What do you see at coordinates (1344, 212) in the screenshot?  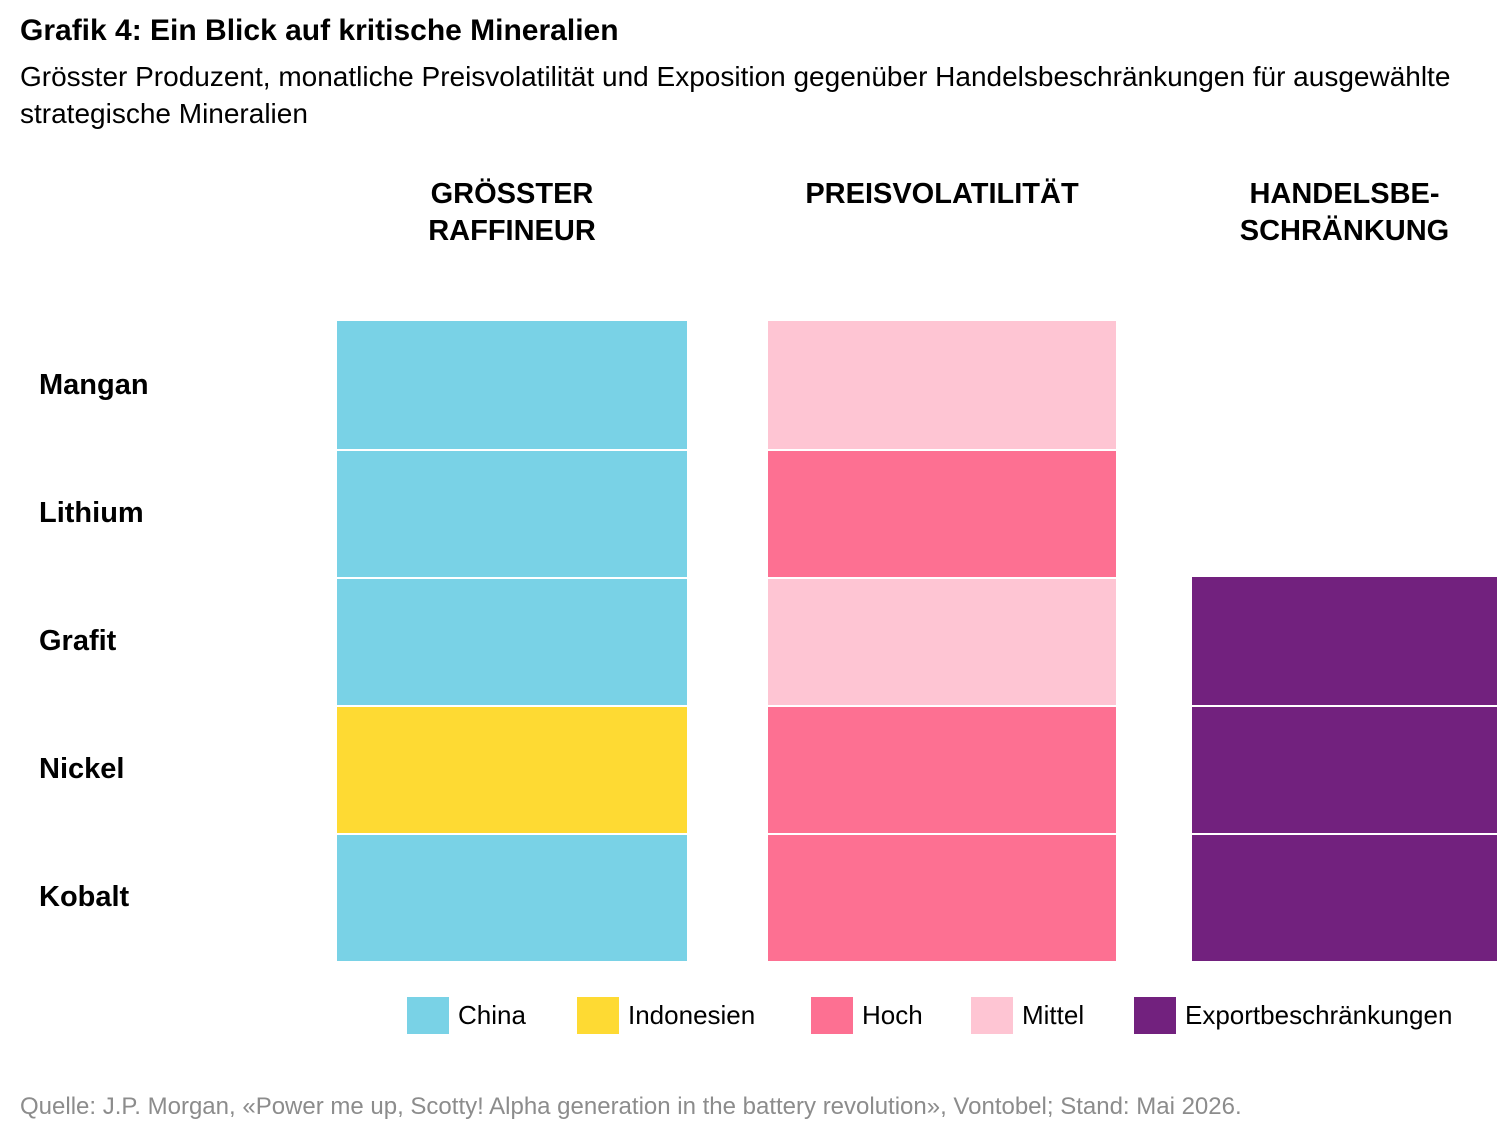 I see `column-header-handel: HANDELSBE- SCHRÄNKUNG` at bounding box center [1344, 212].